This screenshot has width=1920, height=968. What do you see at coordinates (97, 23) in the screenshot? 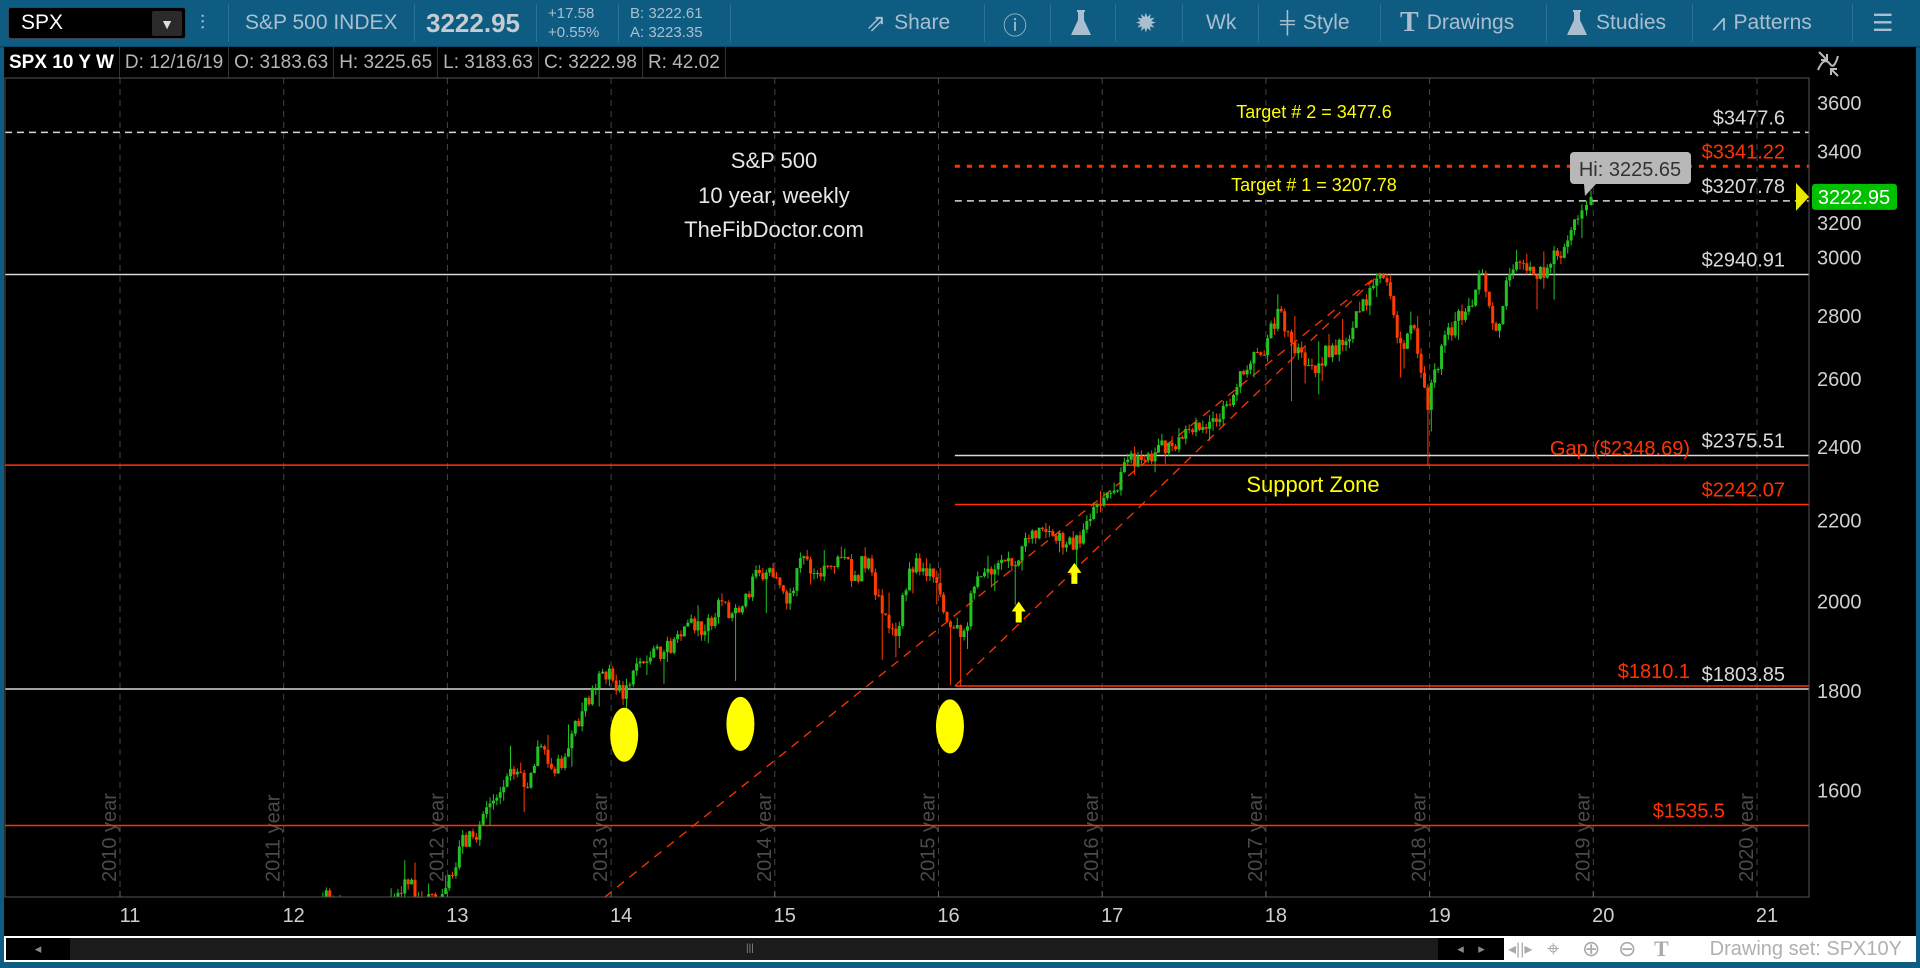
I see `symbol-input: SPX ▼` at bounding box center [97, 23].